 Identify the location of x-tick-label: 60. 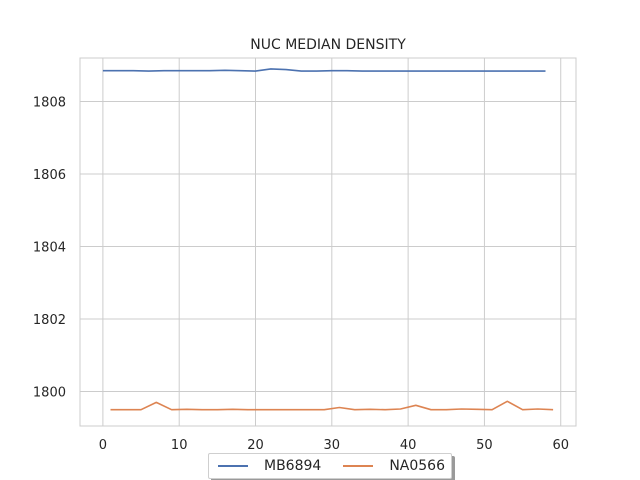
(560, 445).